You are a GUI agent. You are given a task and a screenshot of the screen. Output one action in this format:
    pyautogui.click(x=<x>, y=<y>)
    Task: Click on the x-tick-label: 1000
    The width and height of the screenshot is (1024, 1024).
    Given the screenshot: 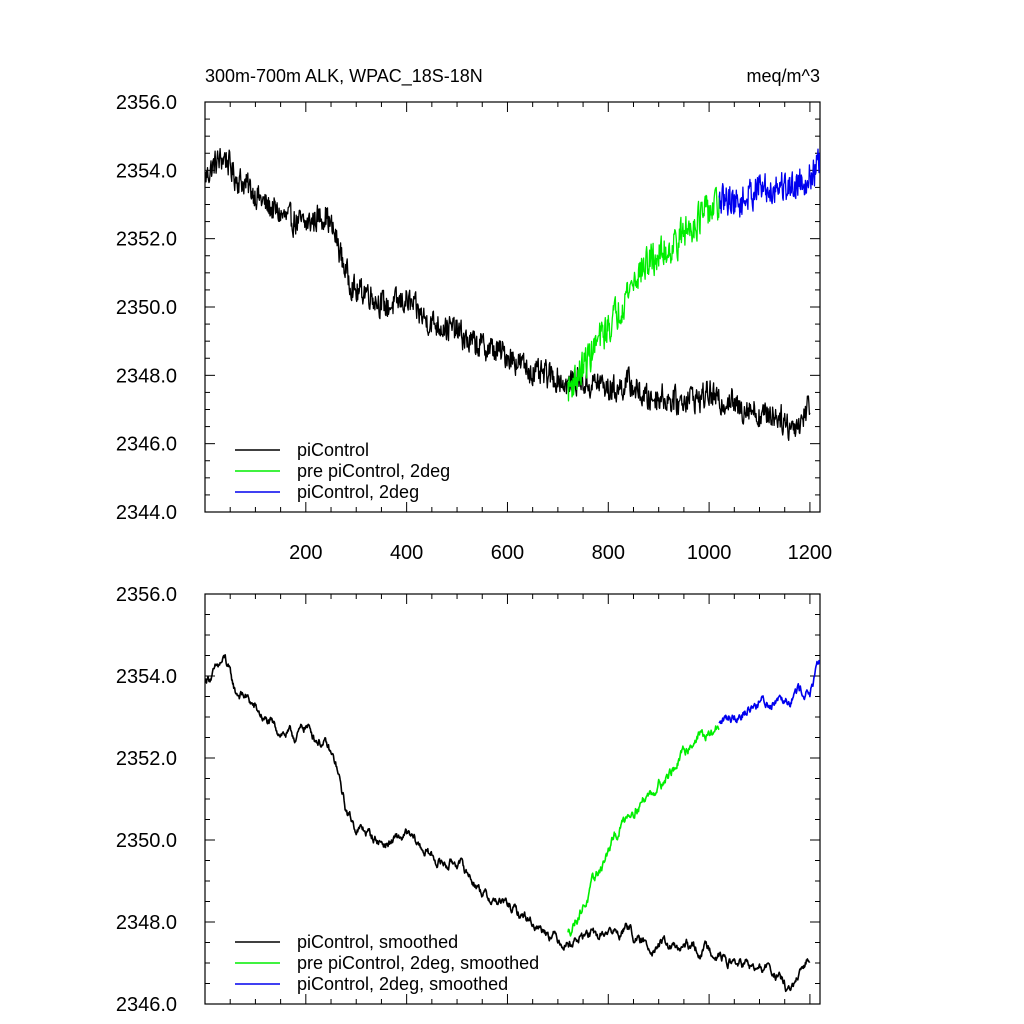 What is the action you would take?
    pyautogui.click(x=709, y=553)
    